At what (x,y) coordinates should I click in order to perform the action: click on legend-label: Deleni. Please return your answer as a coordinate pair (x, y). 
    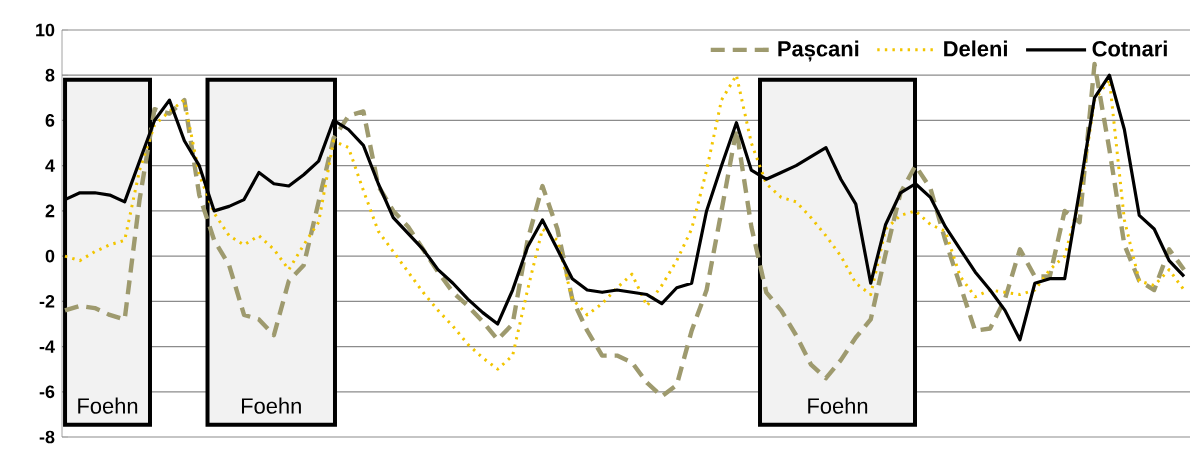
    Looking at the image, I should click on (975, 48).